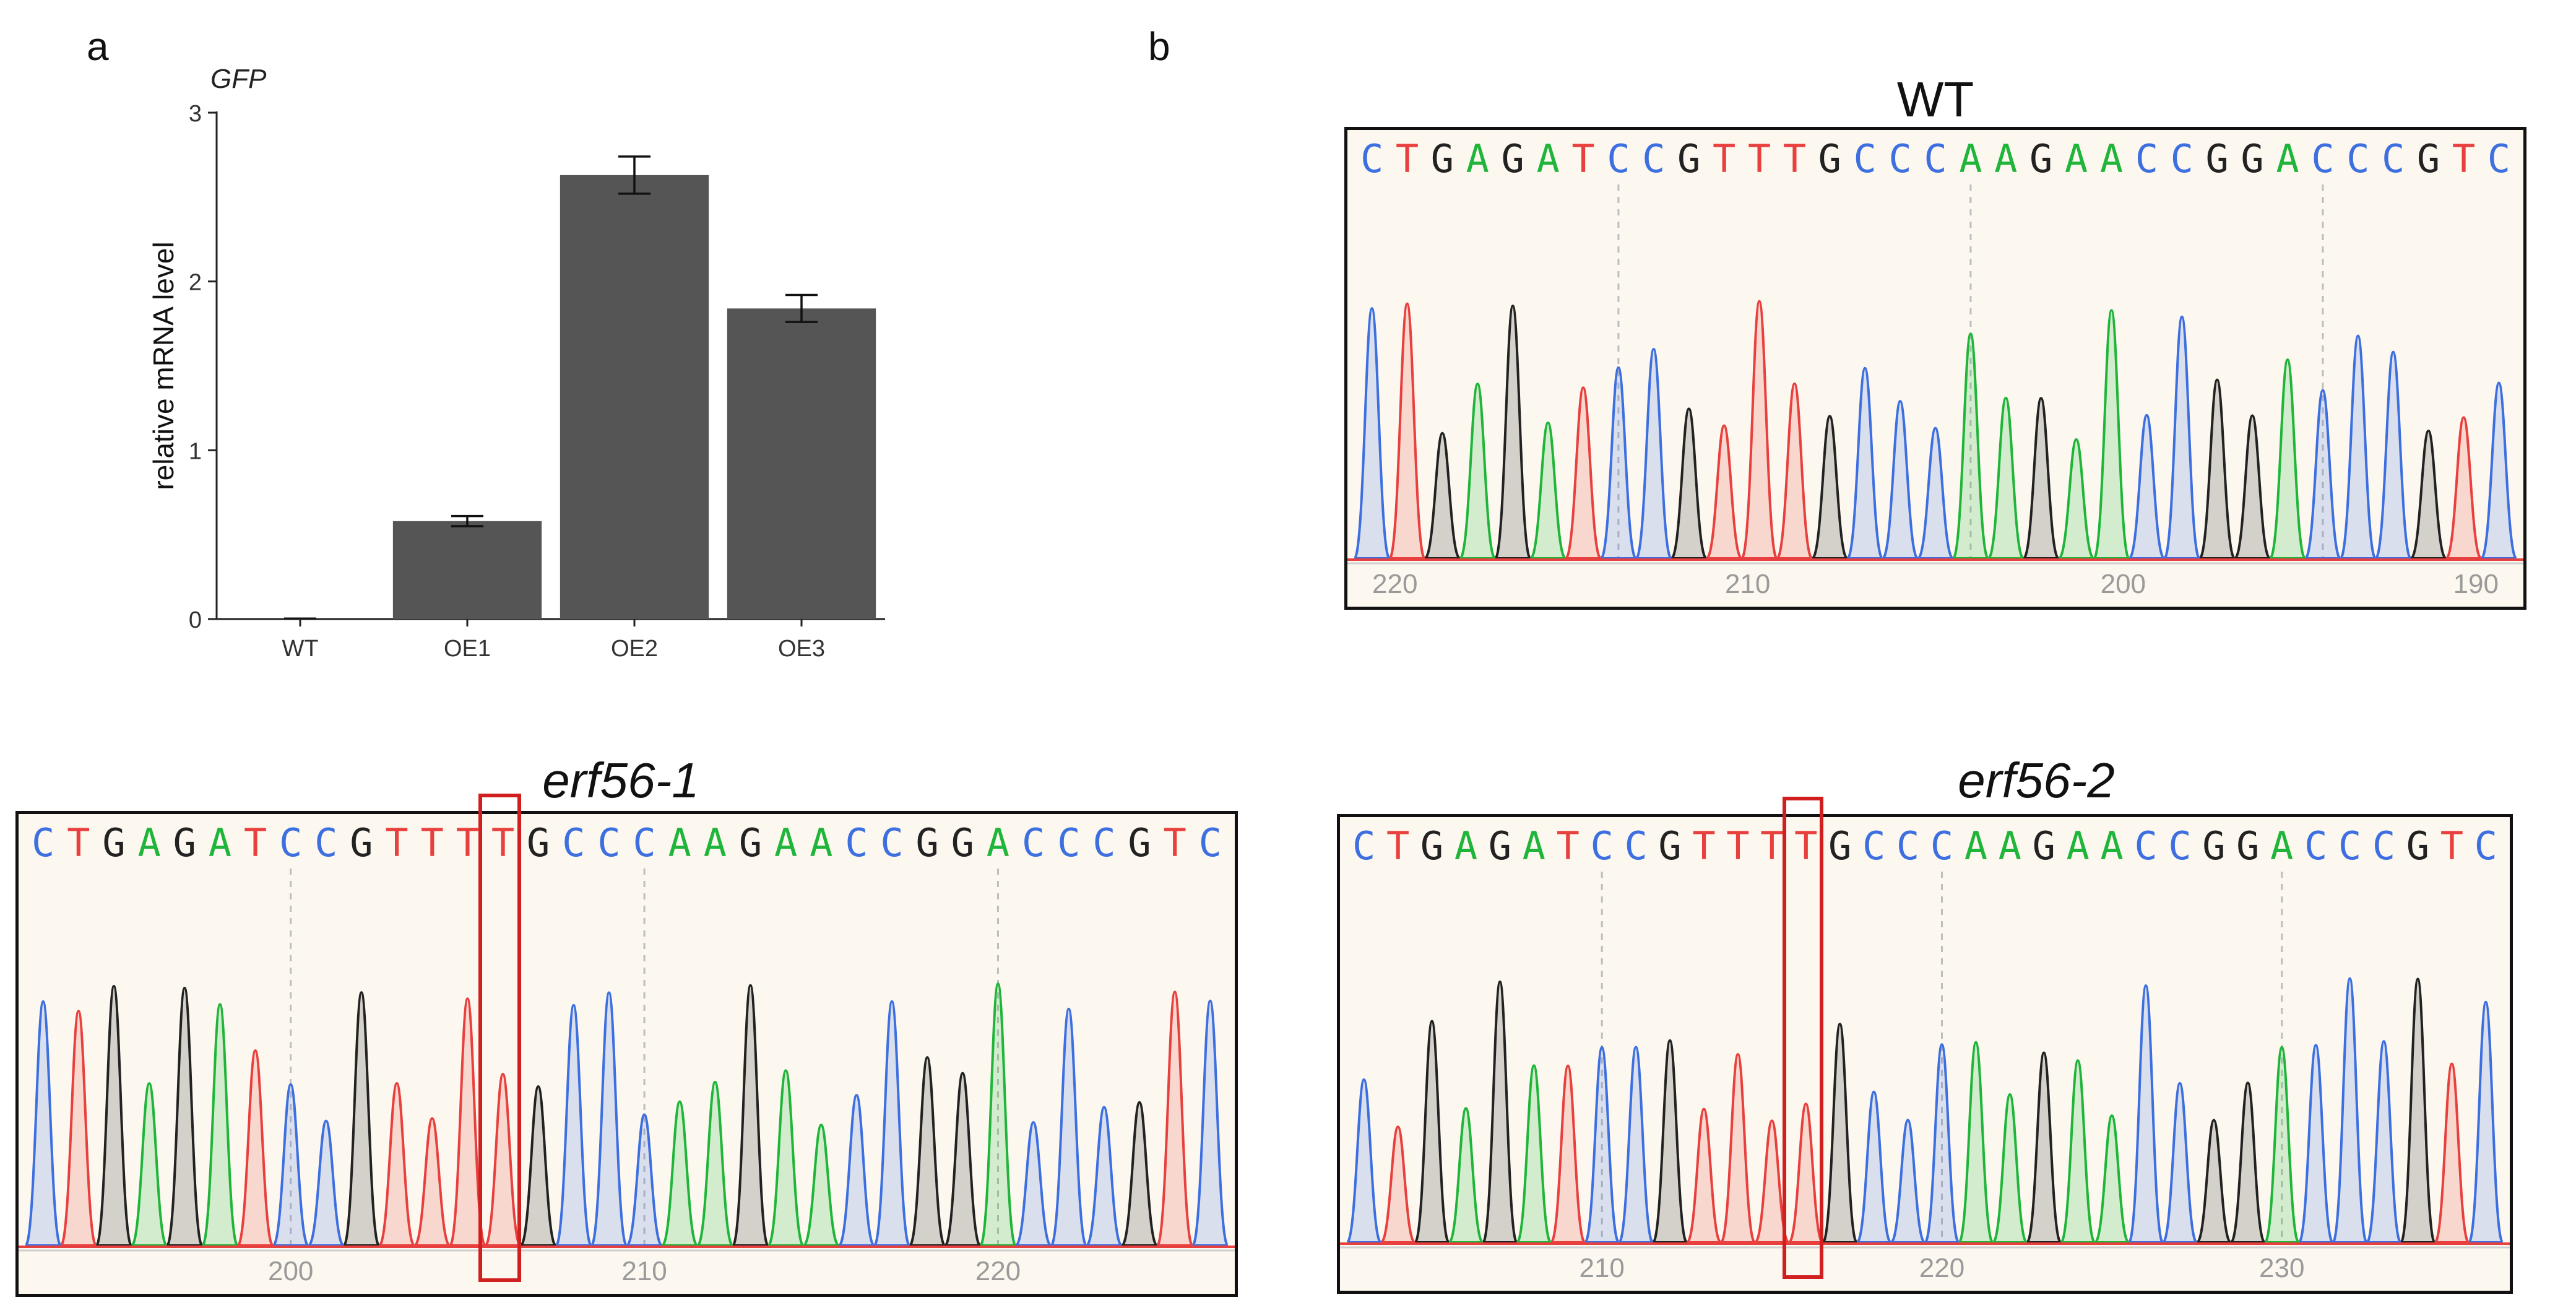  What do you see at coordinates (1941, 1268) in the screenshot?
I see `position-label: 220` at bounding box center [1941, 1268].